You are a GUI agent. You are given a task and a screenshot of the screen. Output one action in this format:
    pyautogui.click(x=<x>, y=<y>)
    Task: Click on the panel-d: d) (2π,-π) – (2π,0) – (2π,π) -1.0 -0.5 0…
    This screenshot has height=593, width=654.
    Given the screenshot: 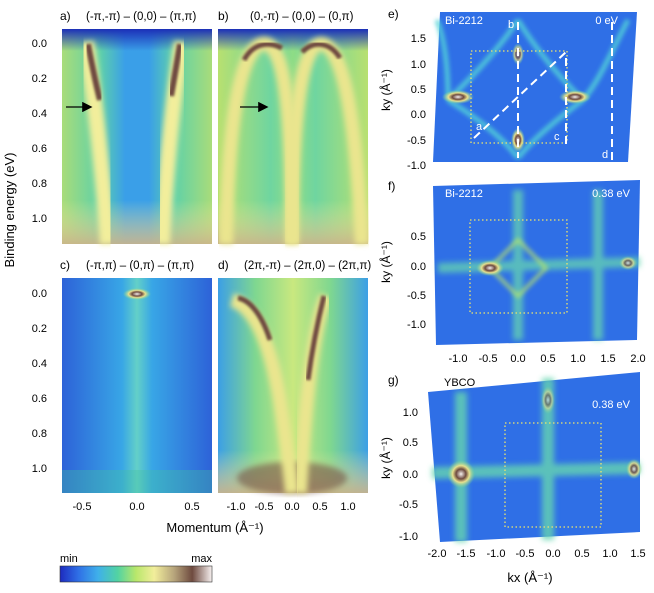 What is the action you would take?
    pyautogui.click(x=294, y=385)
    